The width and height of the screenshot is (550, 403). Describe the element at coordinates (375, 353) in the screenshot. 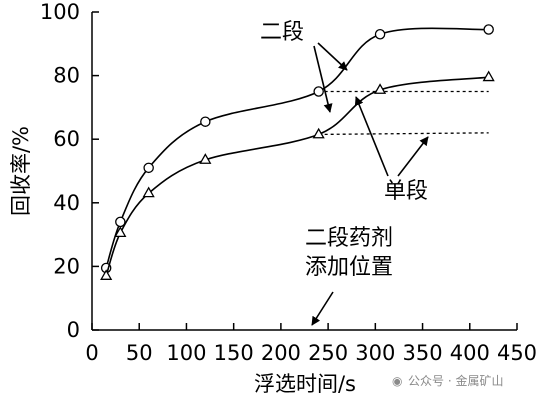

I see `x-tick-label: 300` at that location.